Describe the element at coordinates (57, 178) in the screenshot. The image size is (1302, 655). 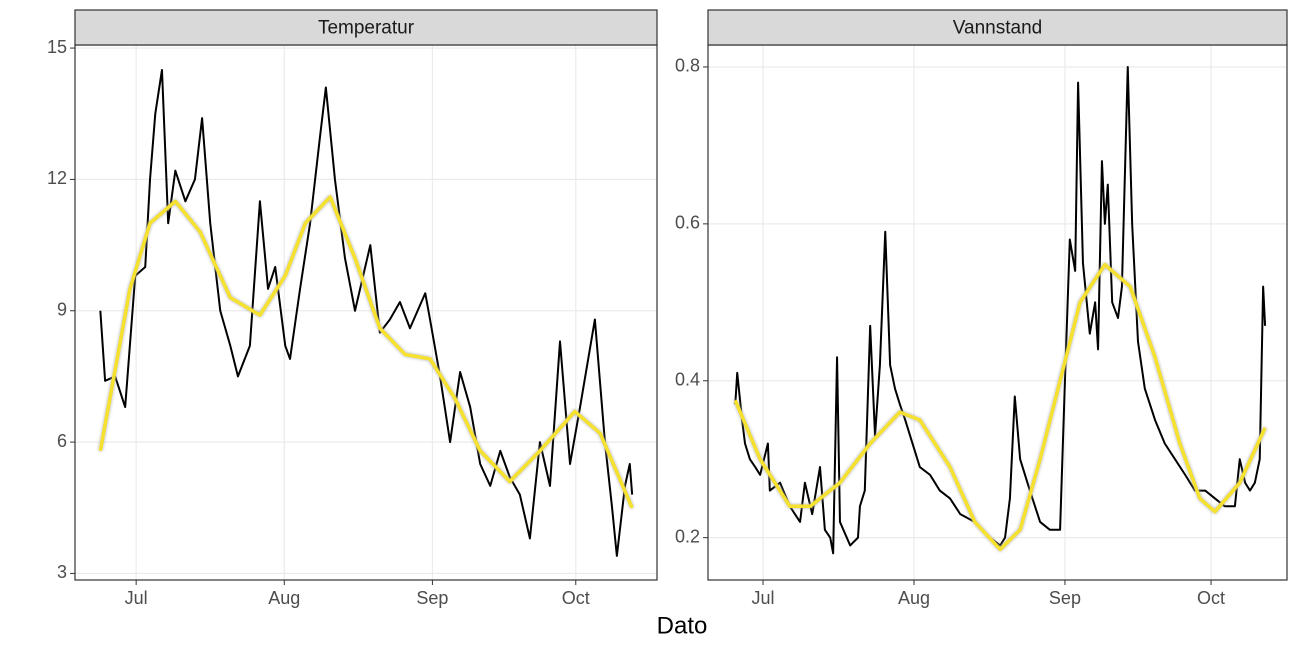
I see `y-tick-label: 12` at that location.